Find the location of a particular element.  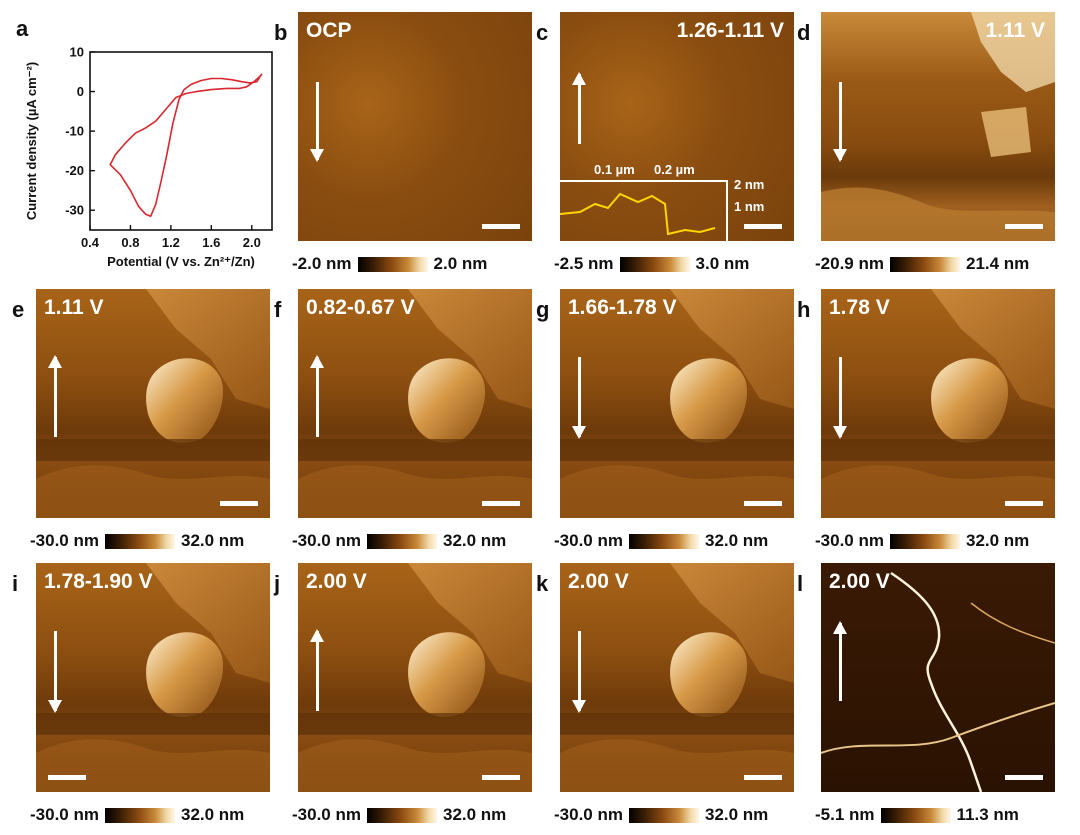

colorbar-min: -5.1 nm is located at coordinates (845, 814).